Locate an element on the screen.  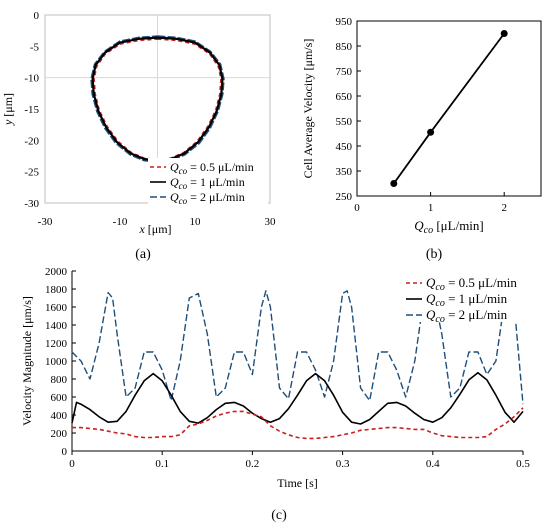
panel-c-xtick-label: 0.3 is located at coordinates (343, 464).